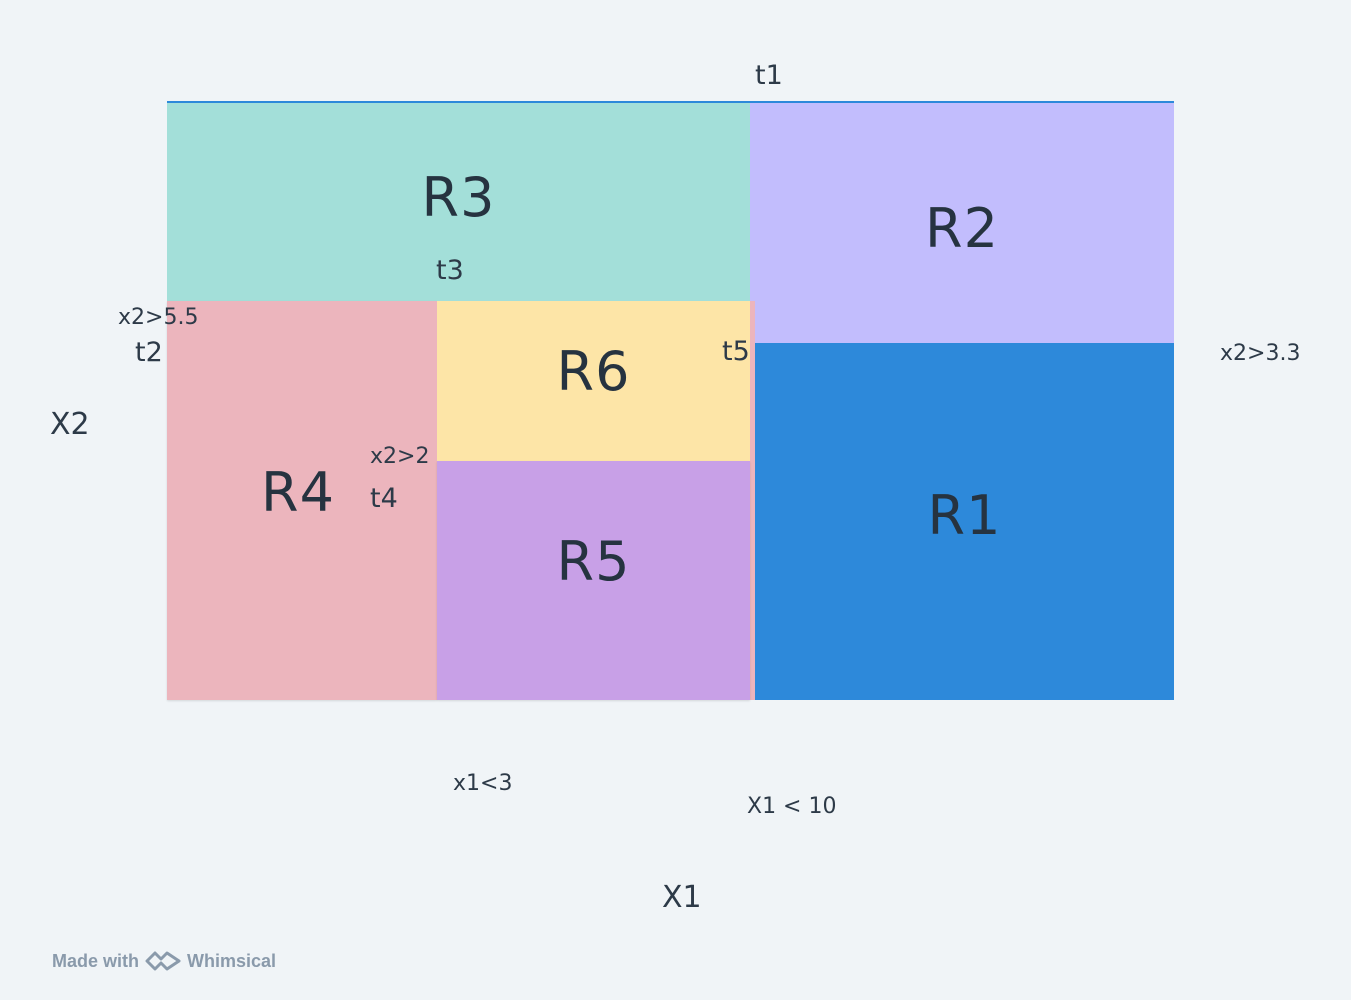 This screenshot has width=1351, height=1000. What do you see at coordinates (149, 352) in the screenshot?
I see `threshold-t2: t2` at bounding box center [149, 352].